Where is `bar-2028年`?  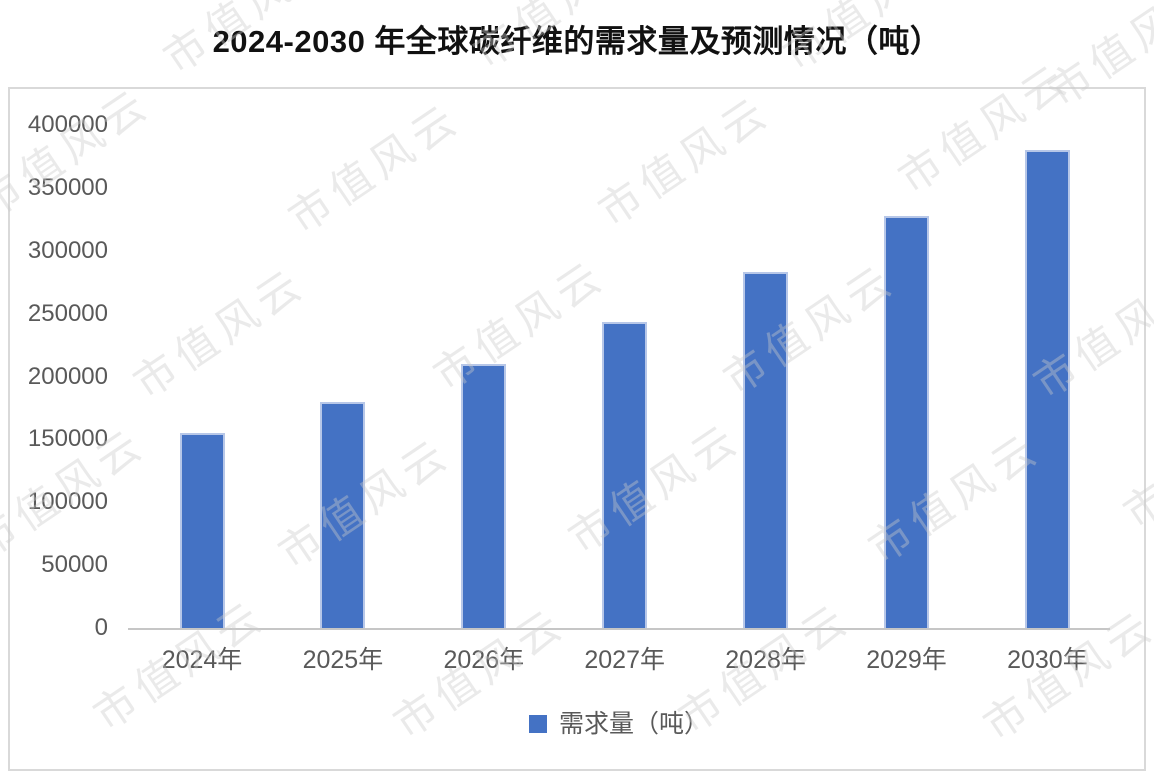 bar-2028年 is located at coordinates (766, 450).